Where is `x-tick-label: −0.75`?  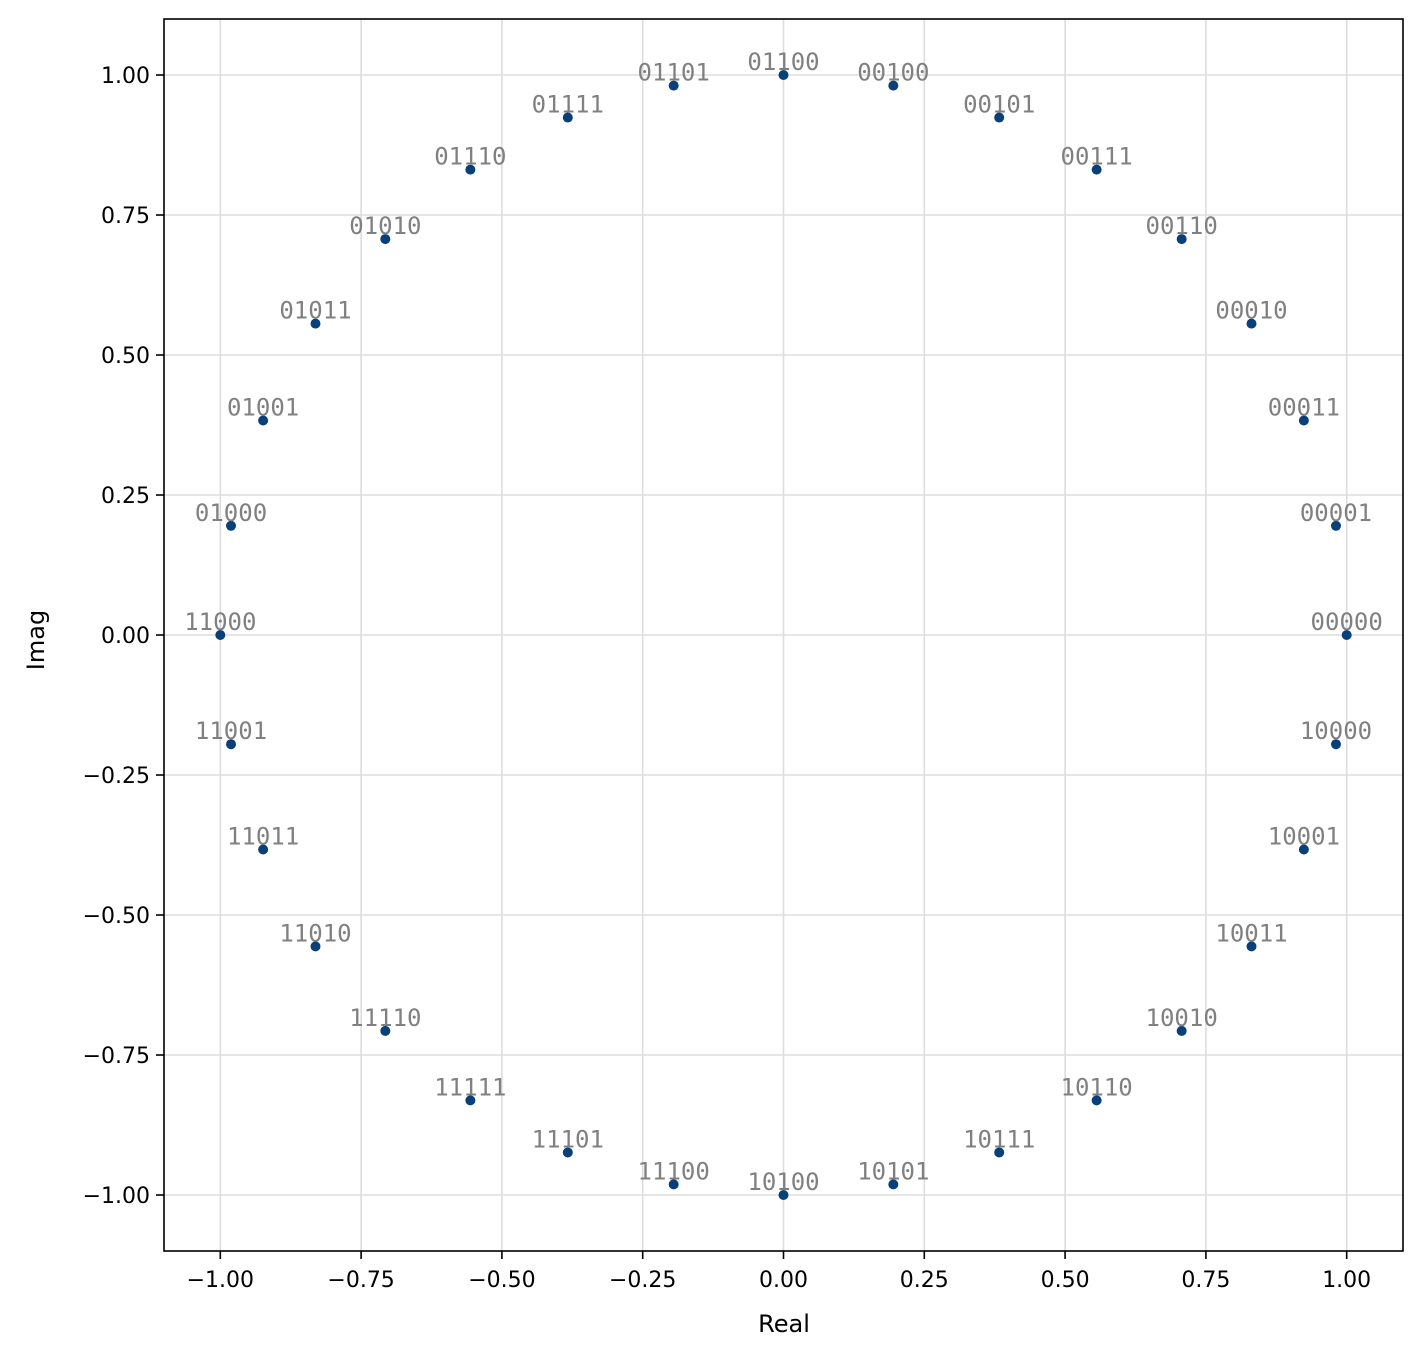
x-tick-label: −0.75 is located at coordinates (360, 1280).